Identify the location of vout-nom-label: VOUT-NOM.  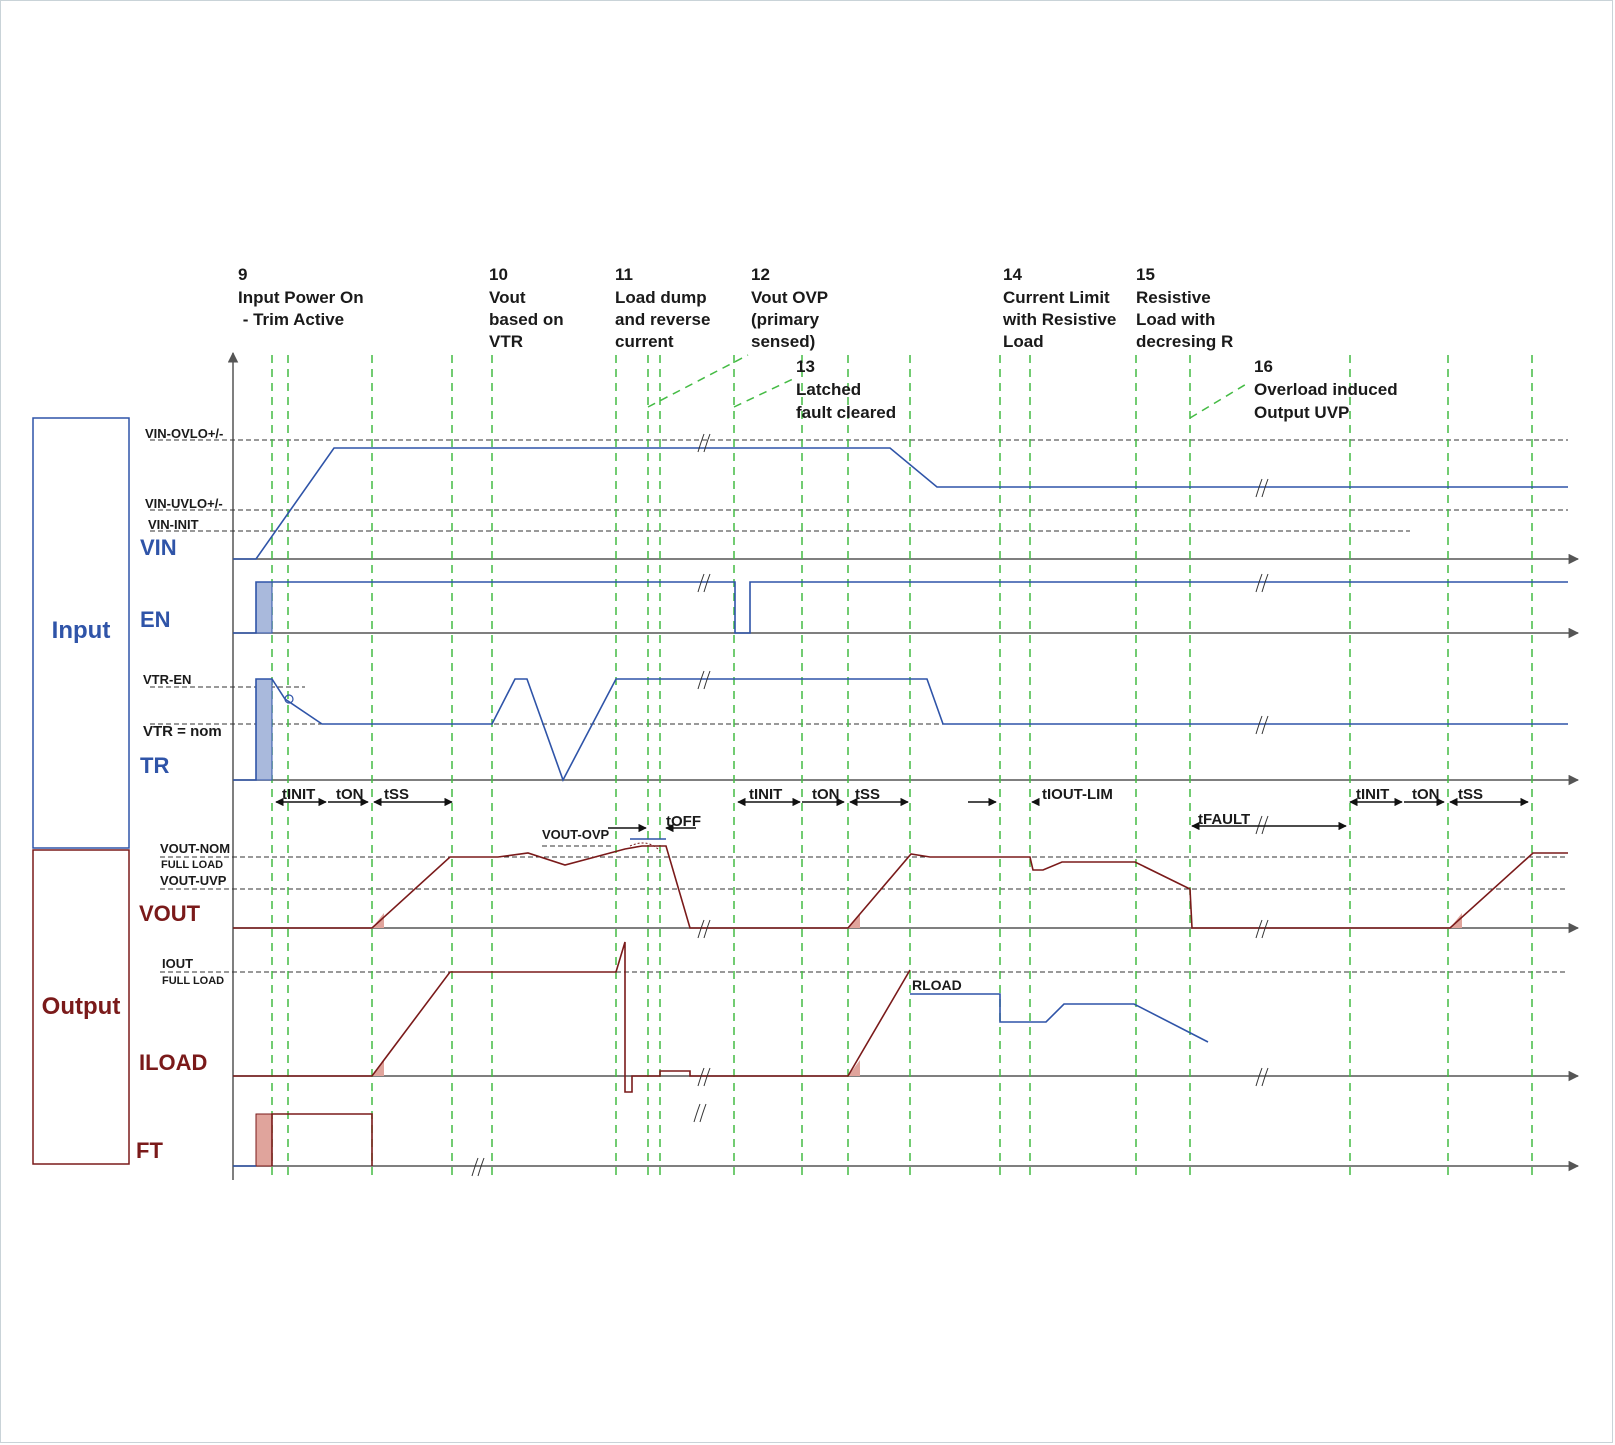
(195, 848).